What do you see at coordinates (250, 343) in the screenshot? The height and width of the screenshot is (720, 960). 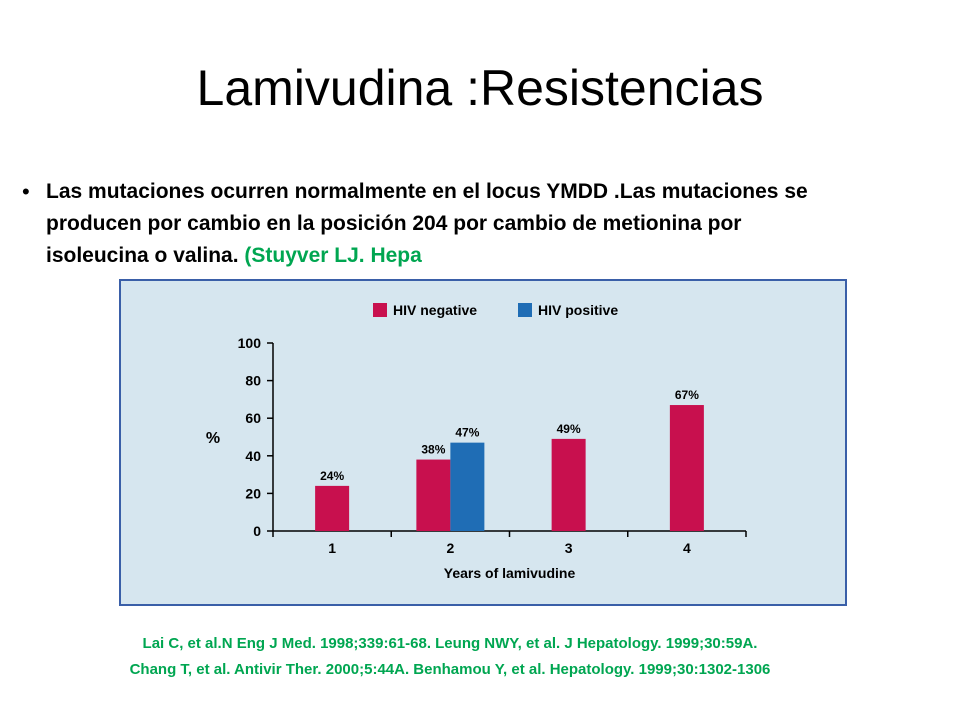 I see `y-tick-label: 100` at bounding box center [250, 343].